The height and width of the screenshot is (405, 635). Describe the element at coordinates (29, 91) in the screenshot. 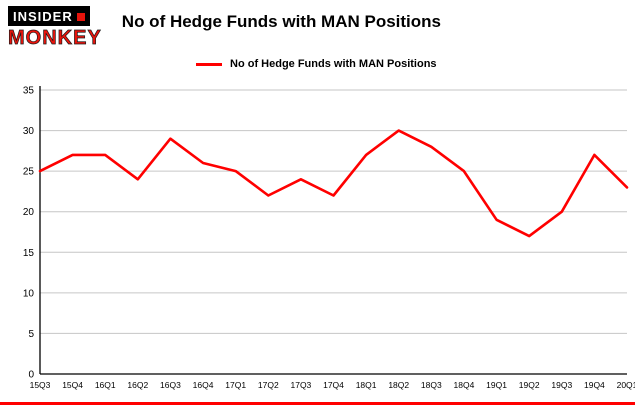

I see `y-tick-label: 35` at that location.